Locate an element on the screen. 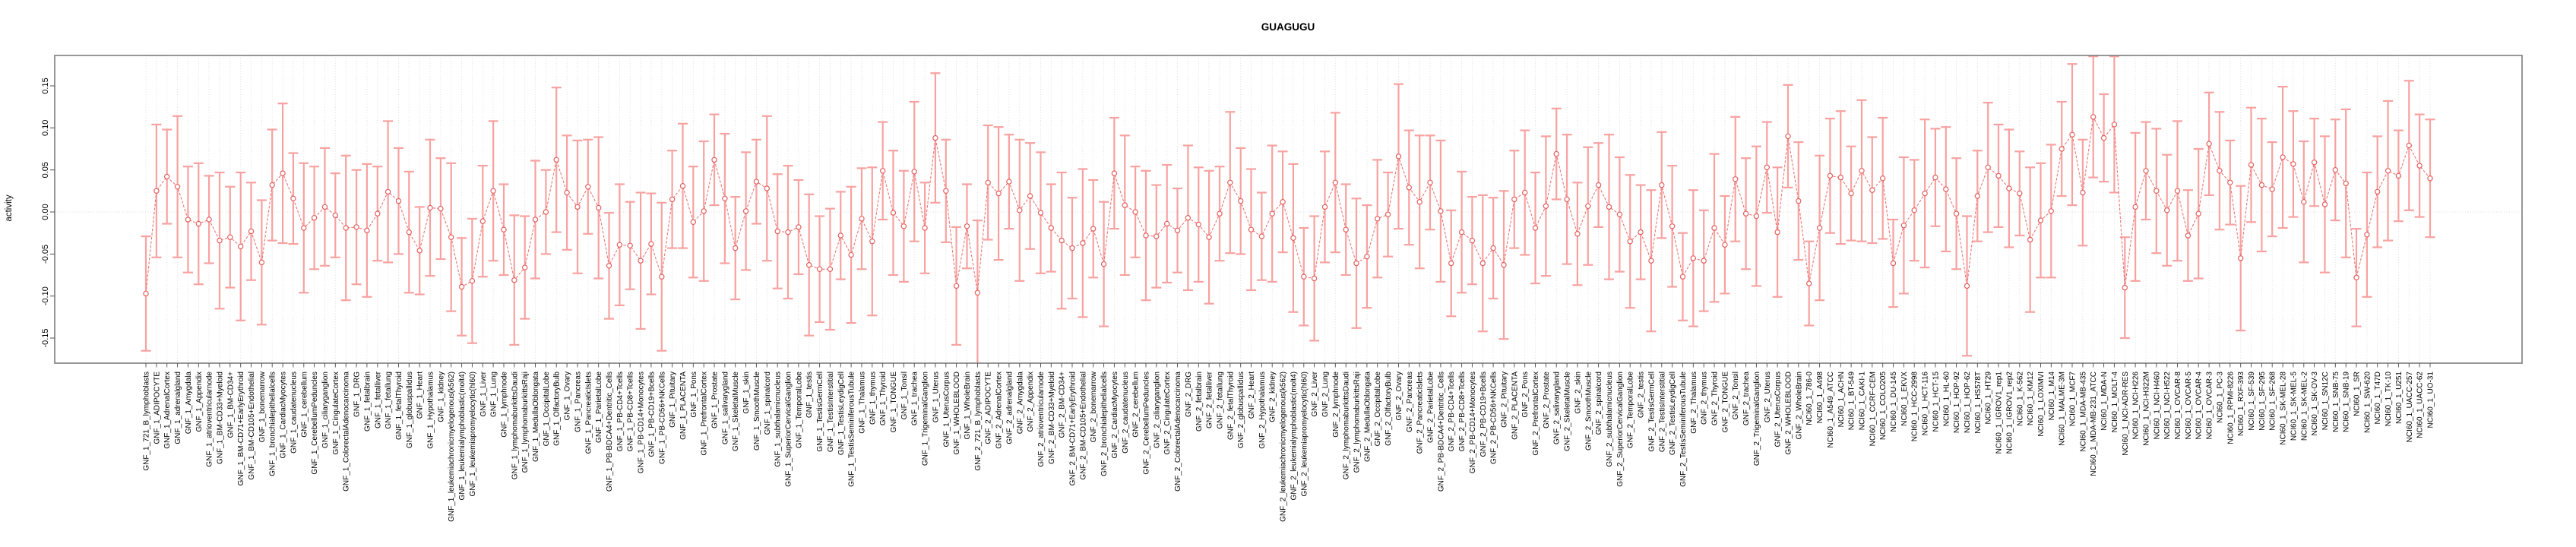 Image resolution: width=2576 pixels, height=547 pixels. svg-text: GNF_2_bonemarrow is located at coordinates (1094, 406).